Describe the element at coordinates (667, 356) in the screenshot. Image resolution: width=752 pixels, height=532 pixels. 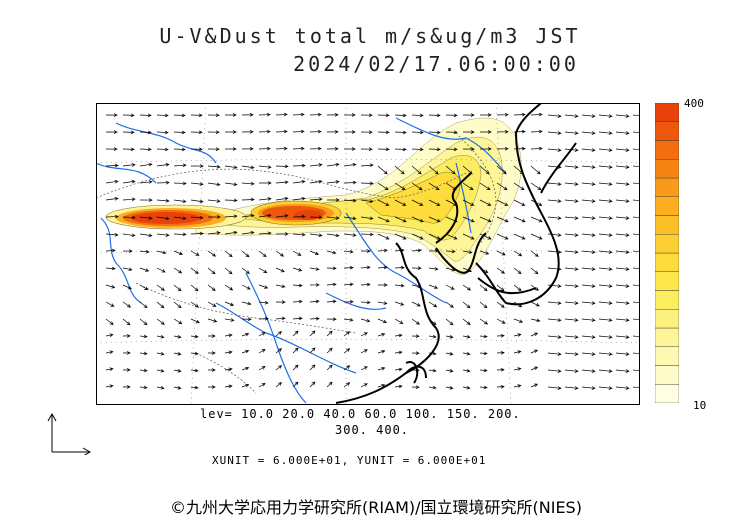
I see `color-scale-step` at that location.